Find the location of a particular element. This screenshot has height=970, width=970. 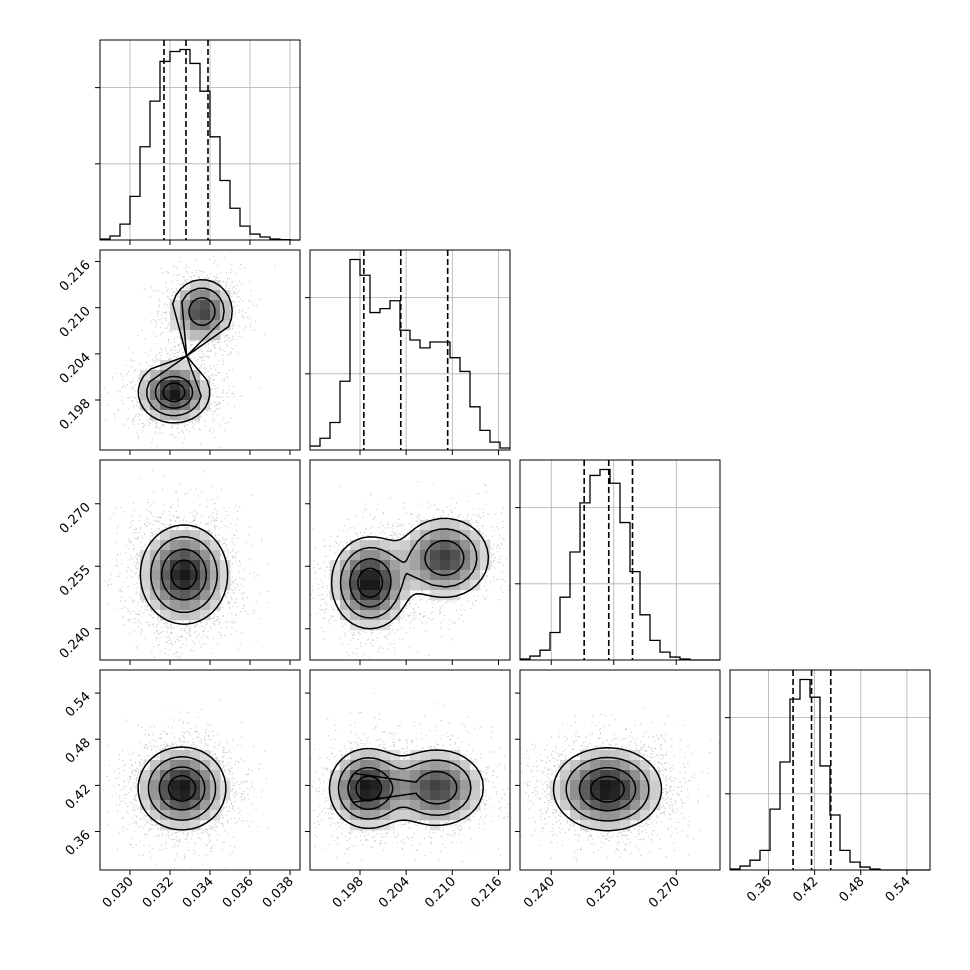

density-layer is located at coordinates (189, 351).